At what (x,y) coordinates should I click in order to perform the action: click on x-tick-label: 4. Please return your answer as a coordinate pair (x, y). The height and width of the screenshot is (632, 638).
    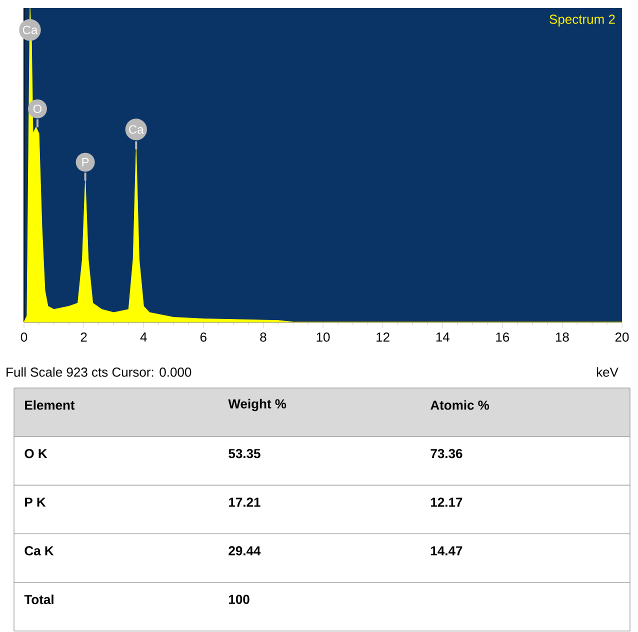
    Looking at the image, I should click on (143, 337).